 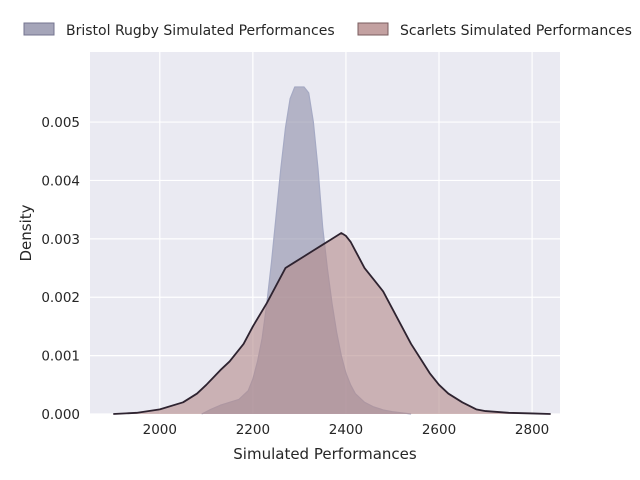 I want to click on x-tick-label-4: 2800, so click(x=532, y=430).